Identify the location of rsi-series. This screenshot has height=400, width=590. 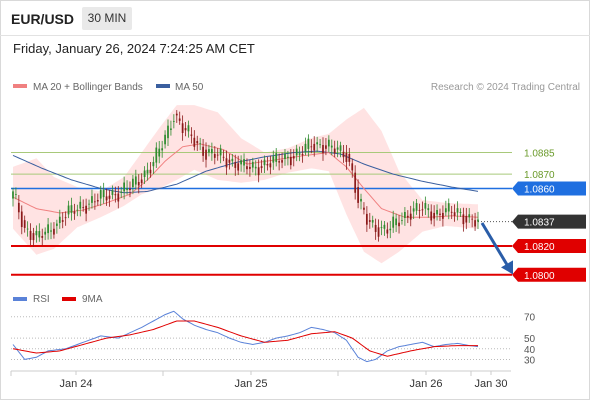
(245, 336).